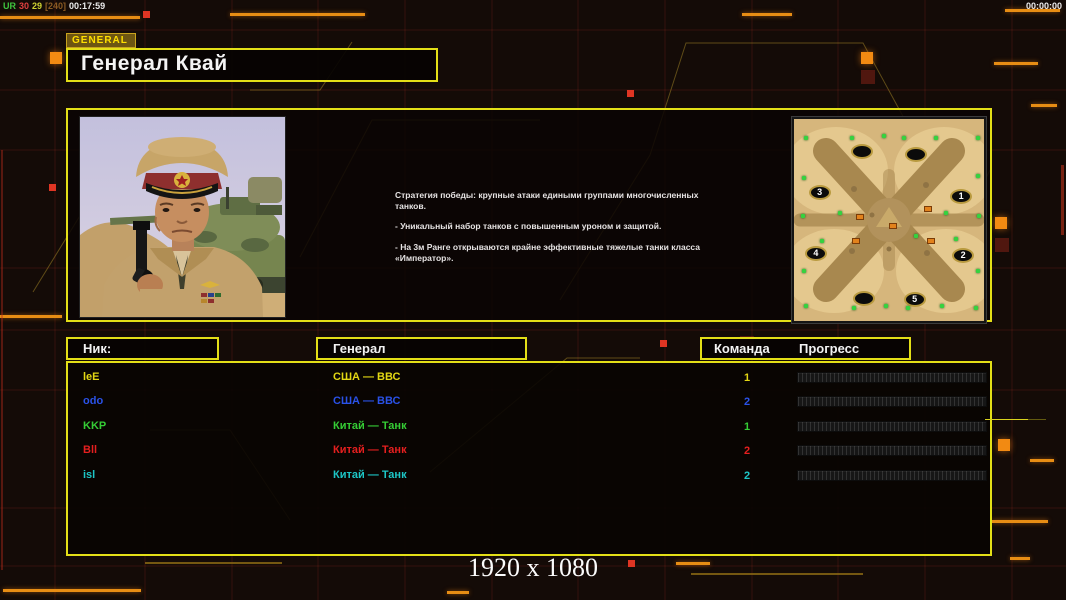  I want to click on player-general: США — ВВС, so click(367, 401).